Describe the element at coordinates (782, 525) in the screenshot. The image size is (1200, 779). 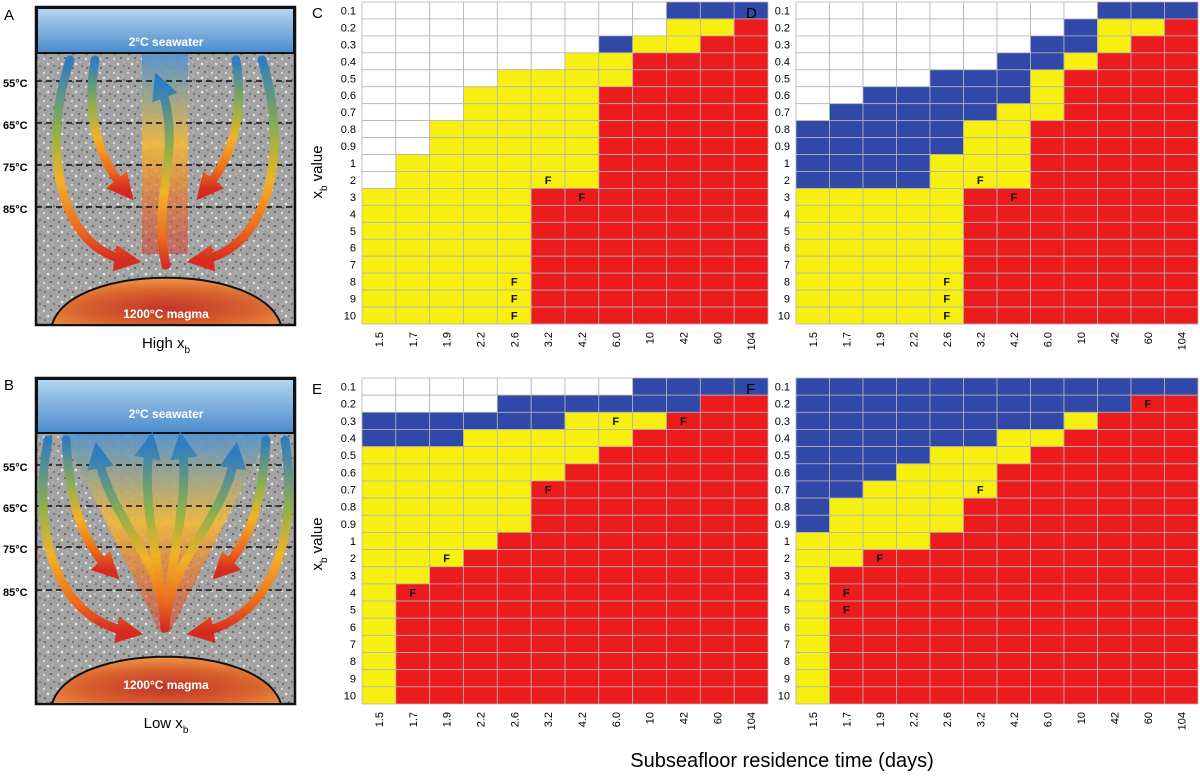
I see `y-tick-label: 0.9` at that location.